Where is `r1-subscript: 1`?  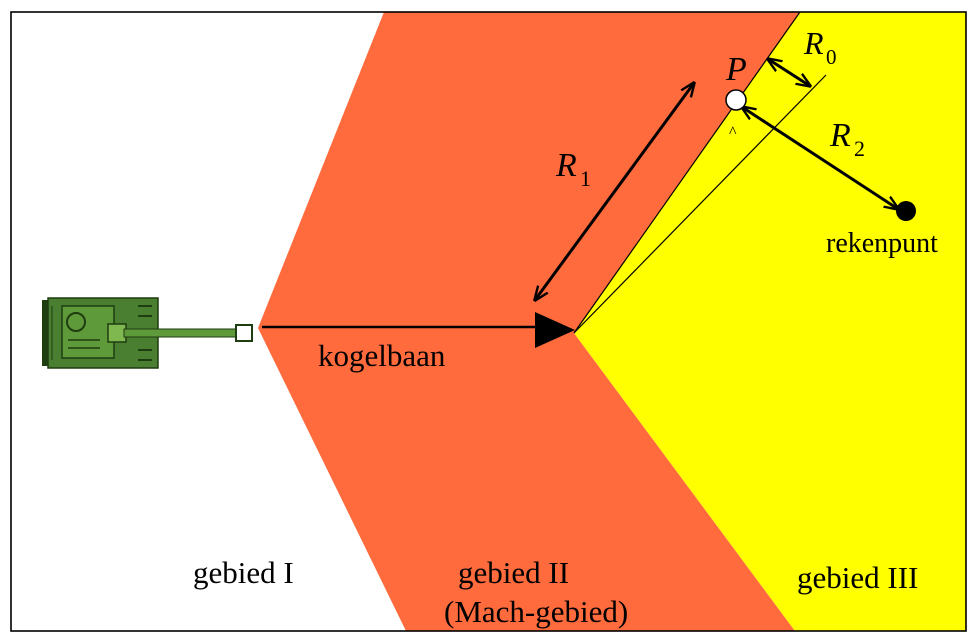
r1-subscript: 1 is located at coordinates (585, 178).